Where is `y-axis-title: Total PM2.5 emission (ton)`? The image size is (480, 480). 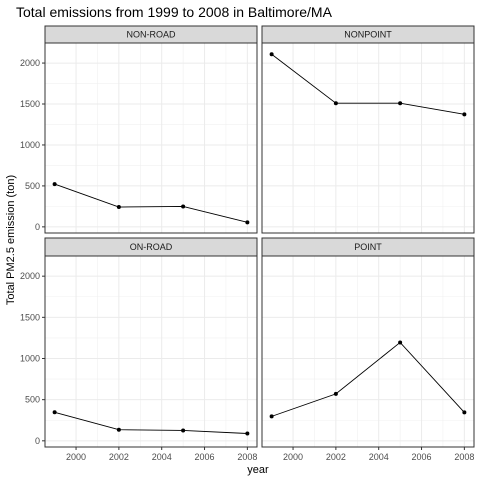
y-axis-title: Total PM2.5 emission (ton) is located at coordinates (11, 240).